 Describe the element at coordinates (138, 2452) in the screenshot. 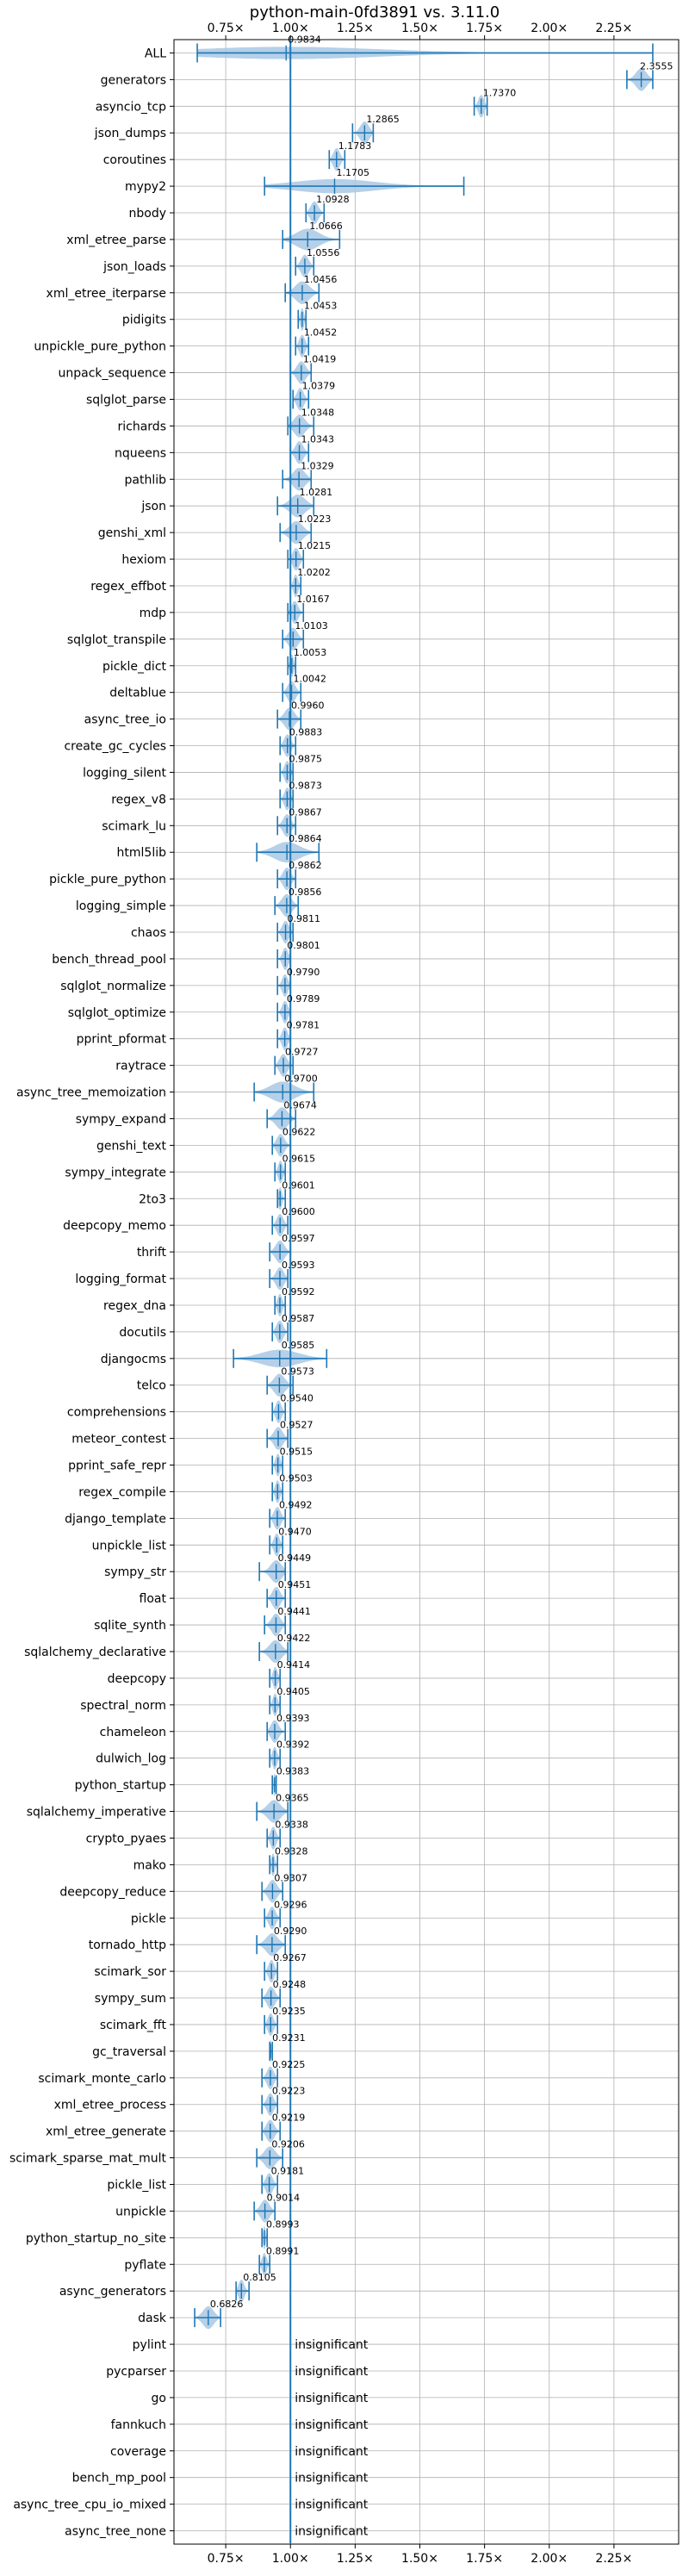

I see `category-label: coverage` at that location.